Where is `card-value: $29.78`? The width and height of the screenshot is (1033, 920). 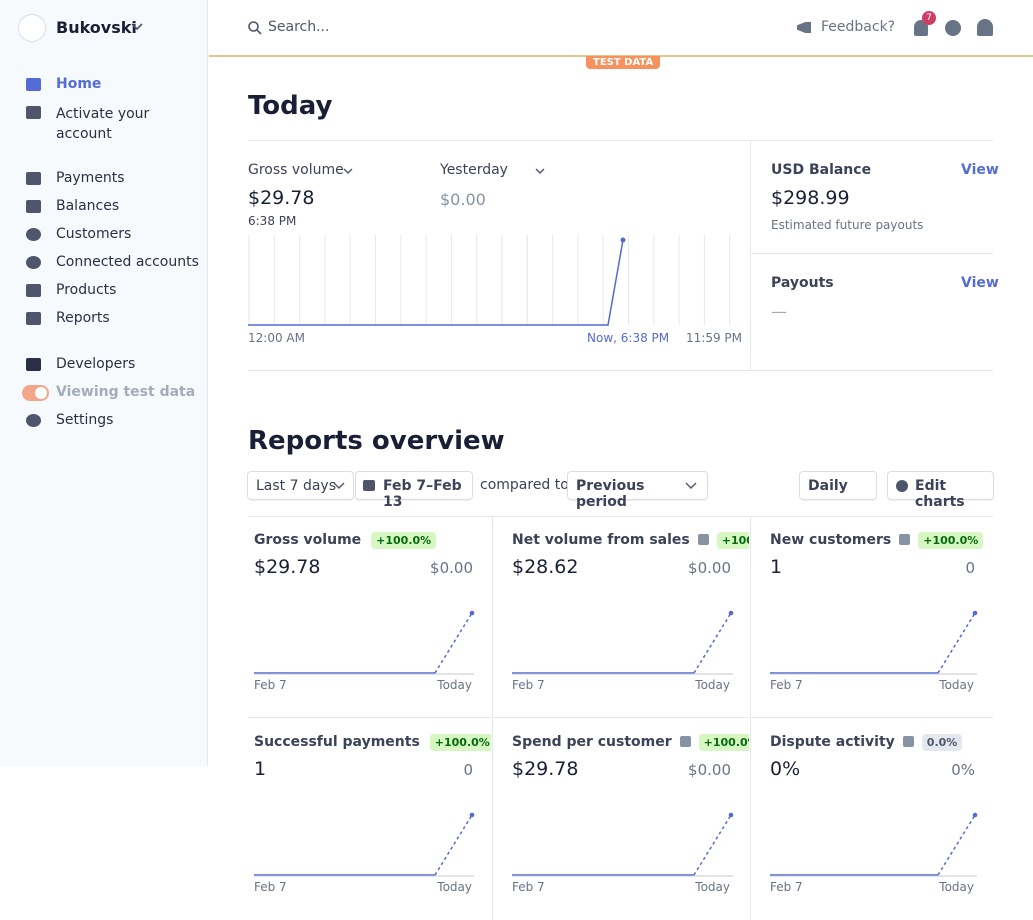 card-value: $29.78 is located at coordinates (287, 567).